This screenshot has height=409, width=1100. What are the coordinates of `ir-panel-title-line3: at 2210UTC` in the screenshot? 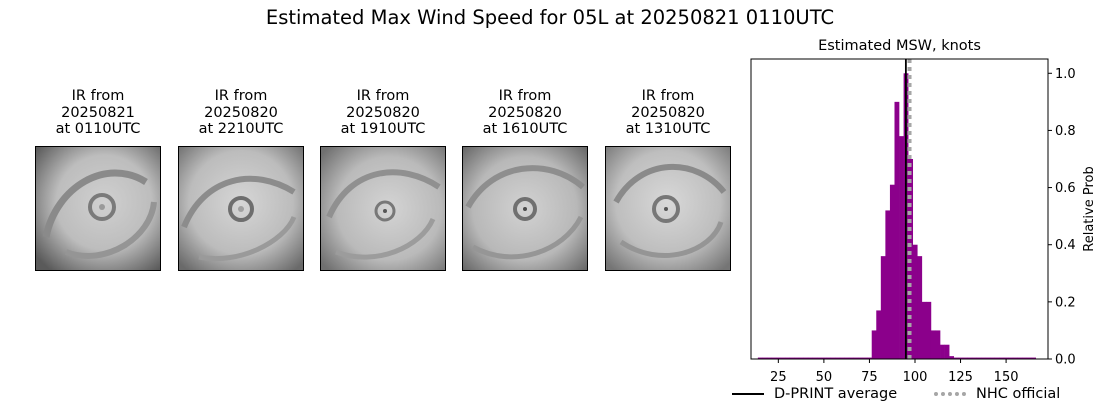 It's located at (241, 129).